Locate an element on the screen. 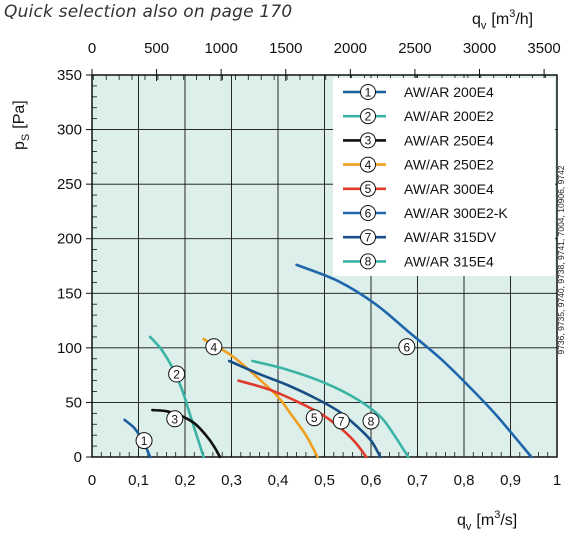  legend-number: 7 is located at coordinates (368, 238).